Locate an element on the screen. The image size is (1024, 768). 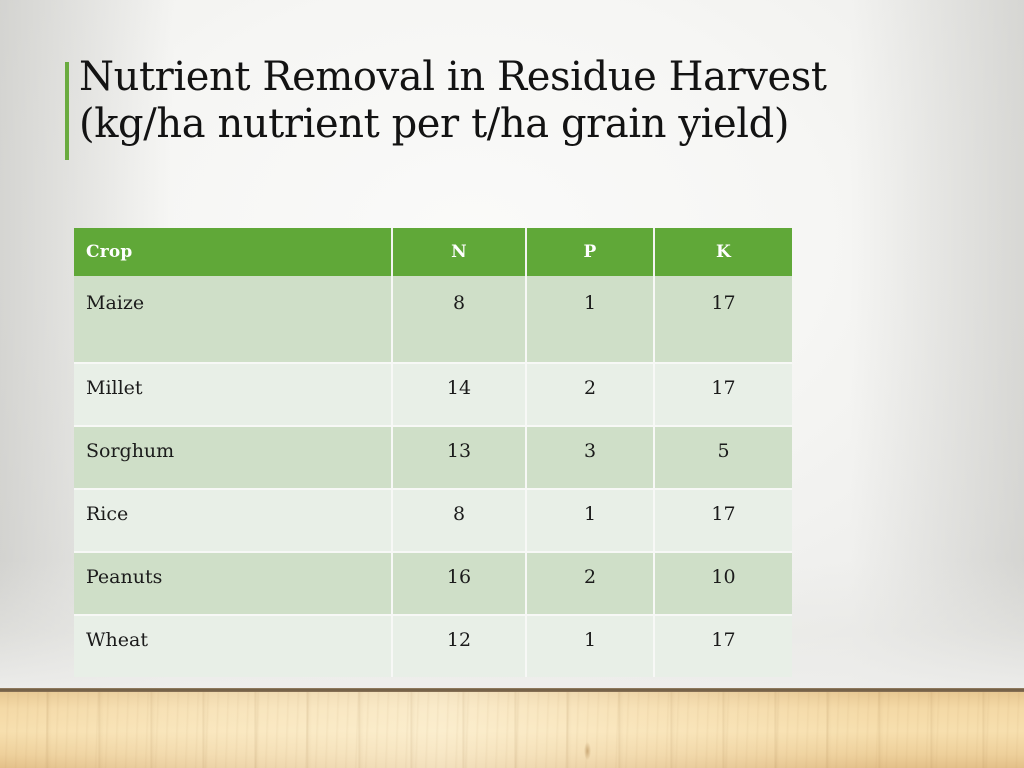
column-header-n: N is located at coordinates (460, 252).